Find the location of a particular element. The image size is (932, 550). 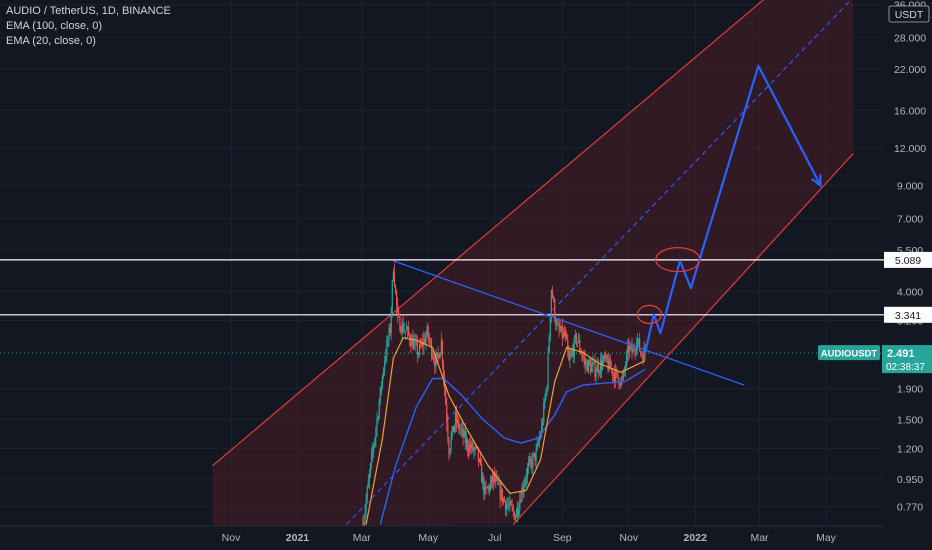

time-axis: Nov 2021 Mar May Jul Sep Nov 2022 Mar May is located at coordinates (442, 537).